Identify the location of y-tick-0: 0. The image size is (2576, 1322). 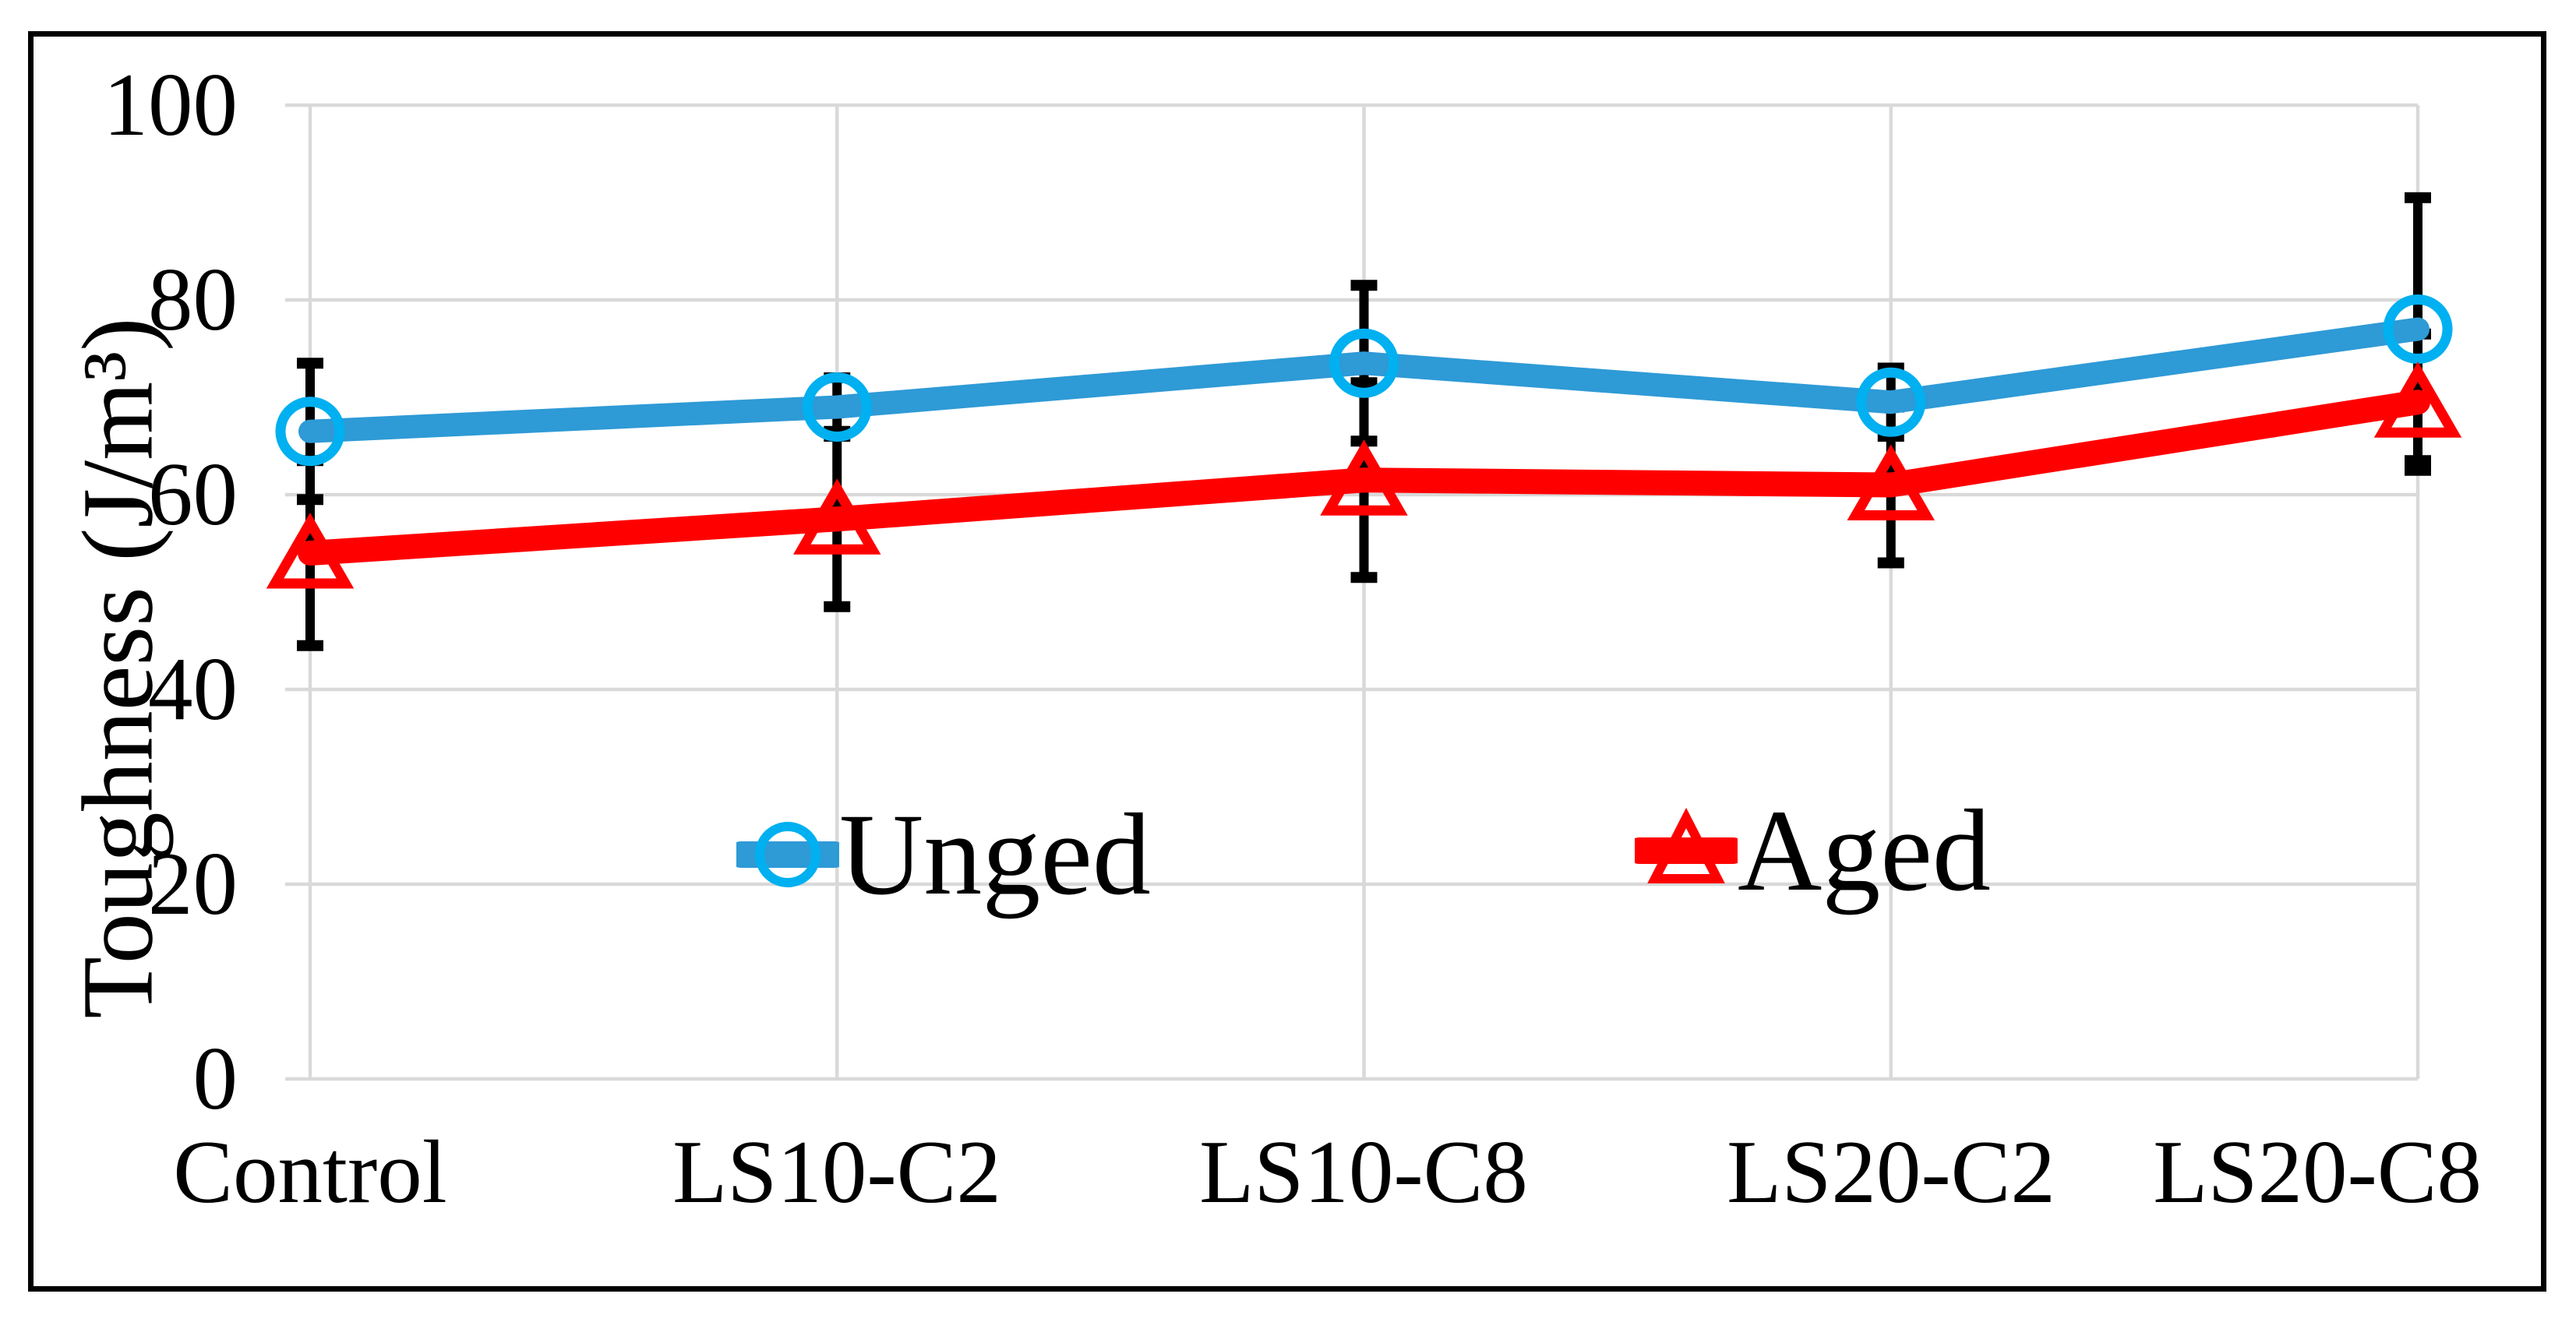
(215, 1079).